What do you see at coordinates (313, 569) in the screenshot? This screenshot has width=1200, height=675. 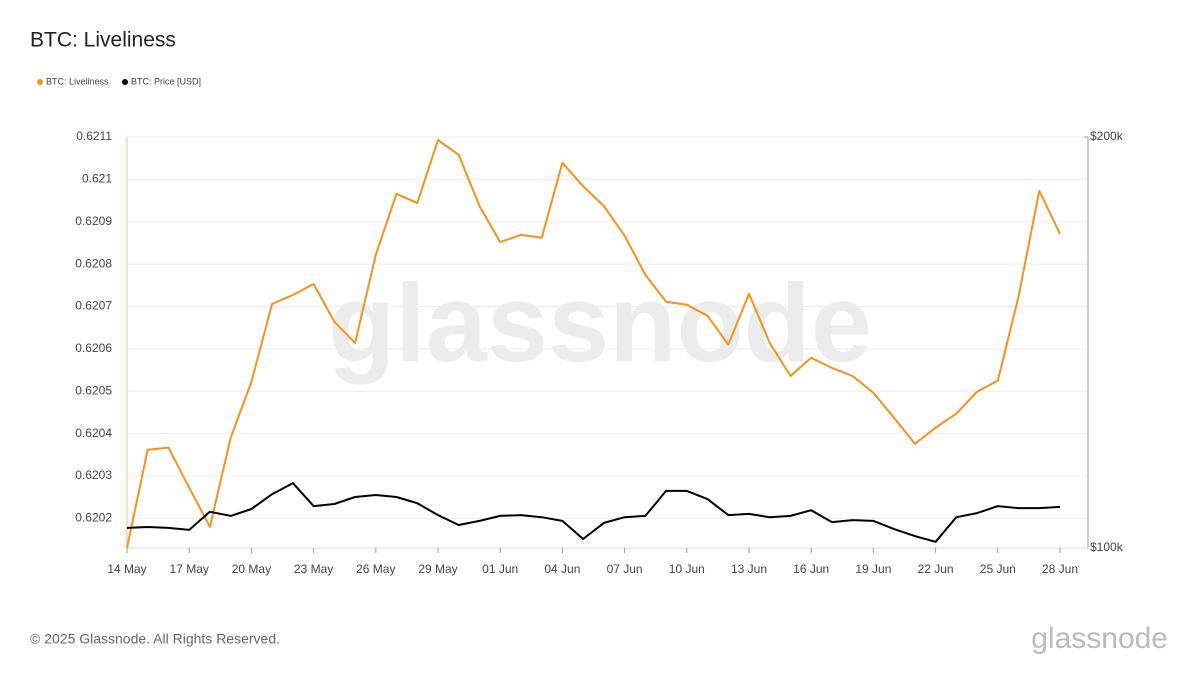 I see `x-tick-label: 23 May` at bounding box center [313, 569].